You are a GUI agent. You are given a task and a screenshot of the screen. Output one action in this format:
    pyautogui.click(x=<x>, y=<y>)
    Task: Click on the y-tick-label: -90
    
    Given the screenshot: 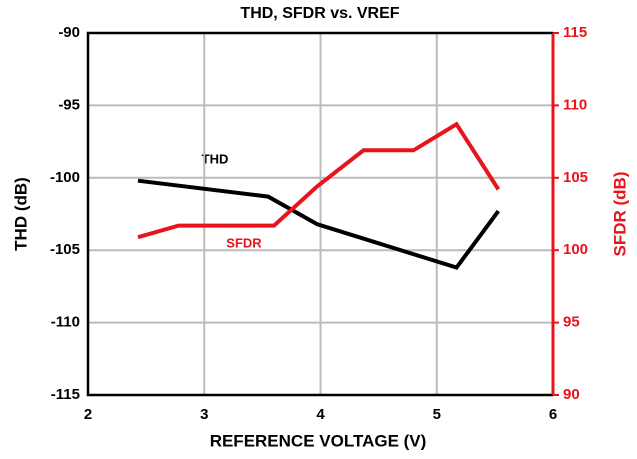 What is the action you would take?
    pyautogui.click(x=69, y=32)
    